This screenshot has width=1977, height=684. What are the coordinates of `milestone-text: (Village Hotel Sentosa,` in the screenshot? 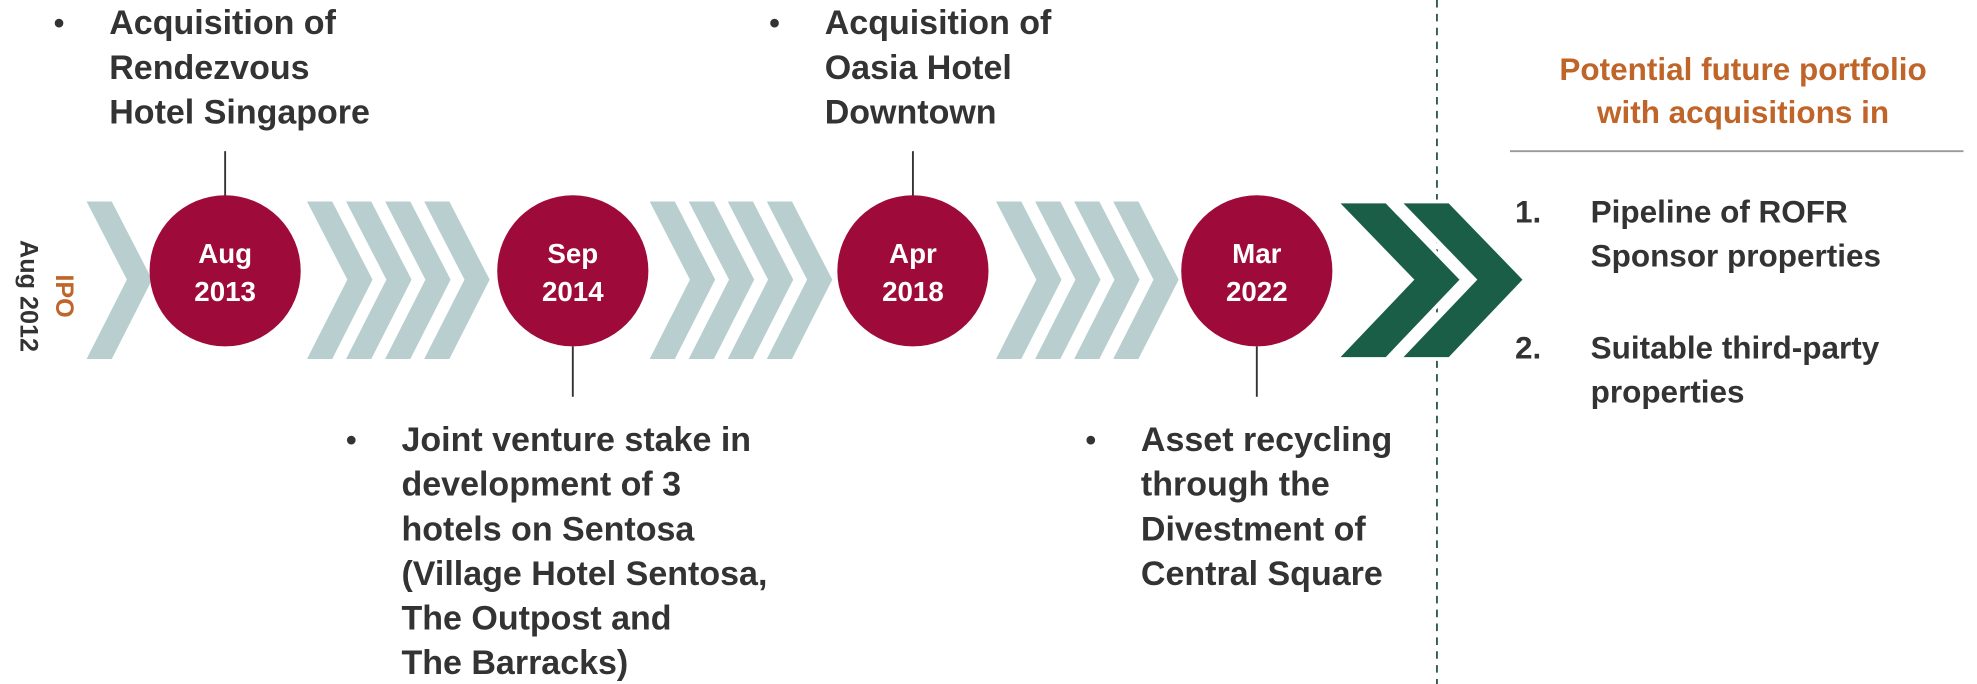 It's located at (584, 574).